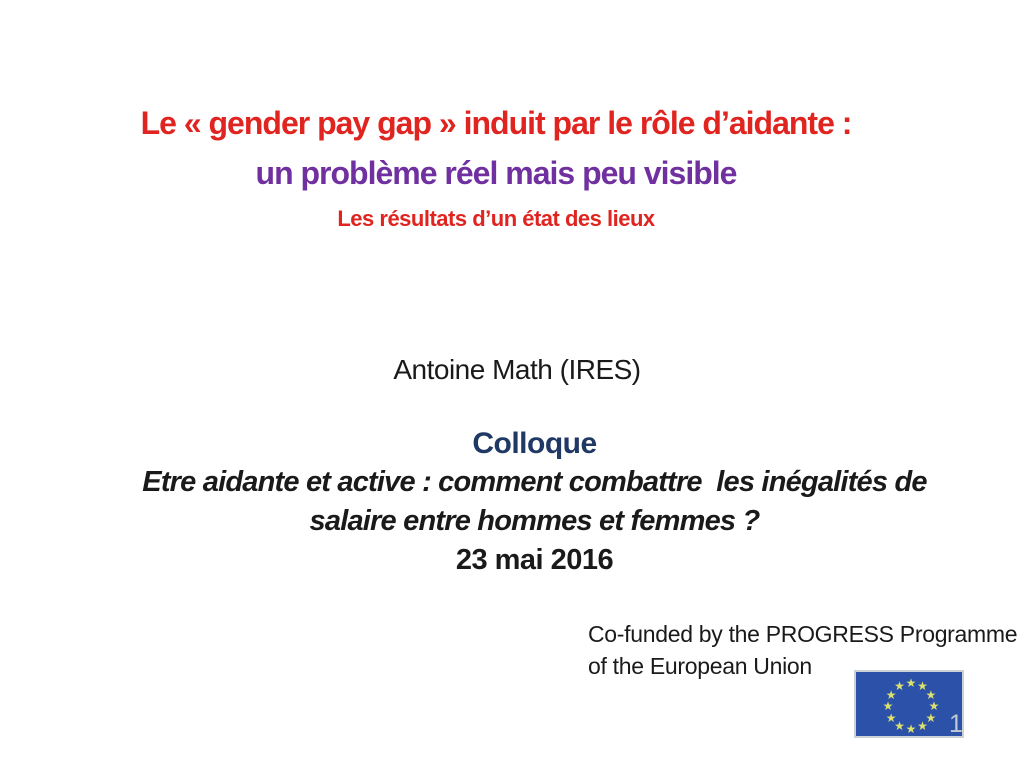 This screenshot has width=1024, height=768. I want to click on event-question-line-2: salaire entre hommes et femmes ?, so click(535, 521).